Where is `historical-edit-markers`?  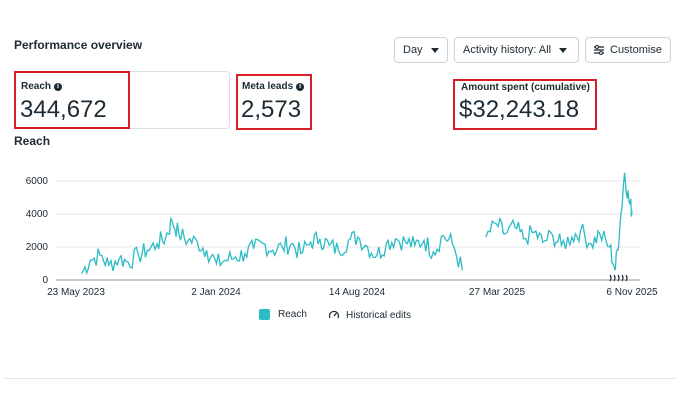
historical-edit-markers is located at coordinates (618, 278).